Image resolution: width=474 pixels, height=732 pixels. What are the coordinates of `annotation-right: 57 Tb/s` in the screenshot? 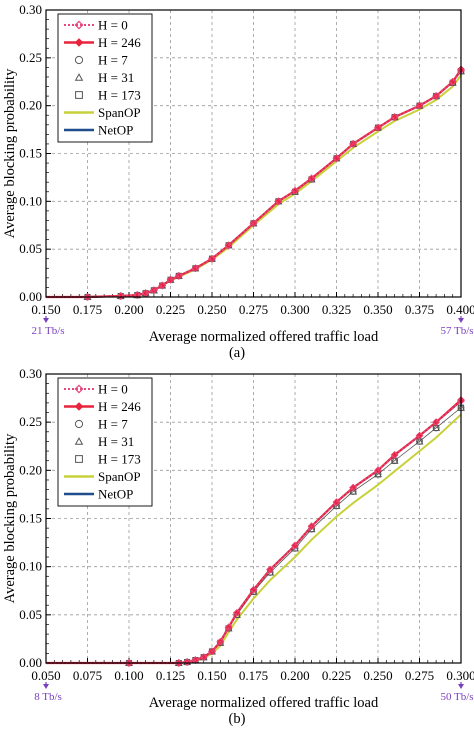 It's located at (456, 331).